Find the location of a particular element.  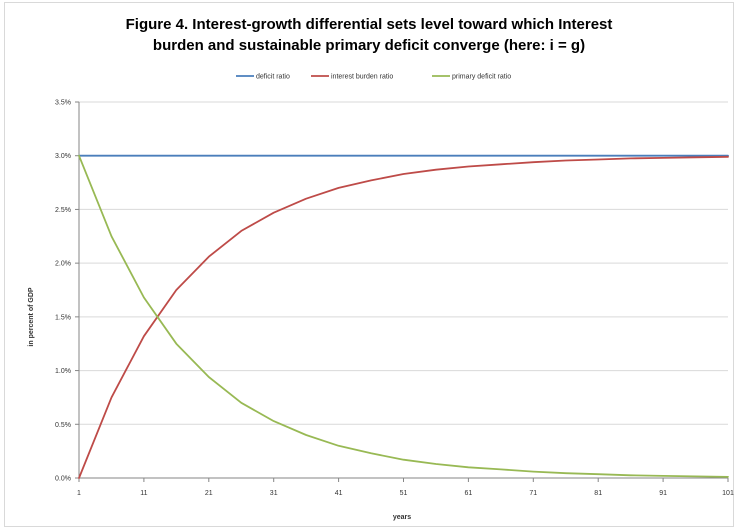

x-tick-label: 61 is located at coordinates (469, 493).